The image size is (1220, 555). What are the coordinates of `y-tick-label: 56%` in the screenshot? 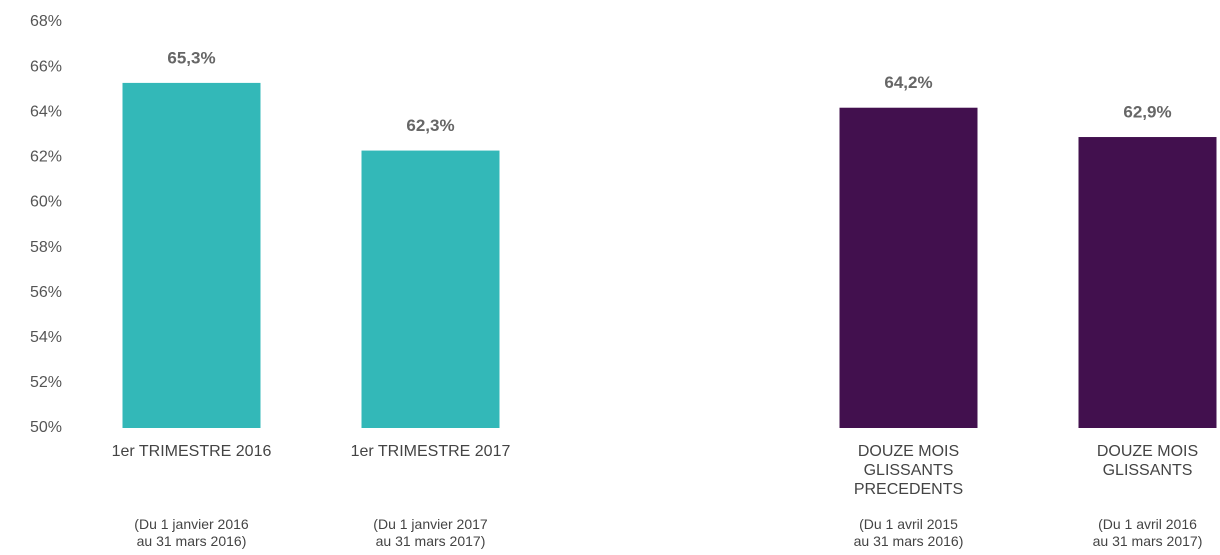 It's located at (46, 292).